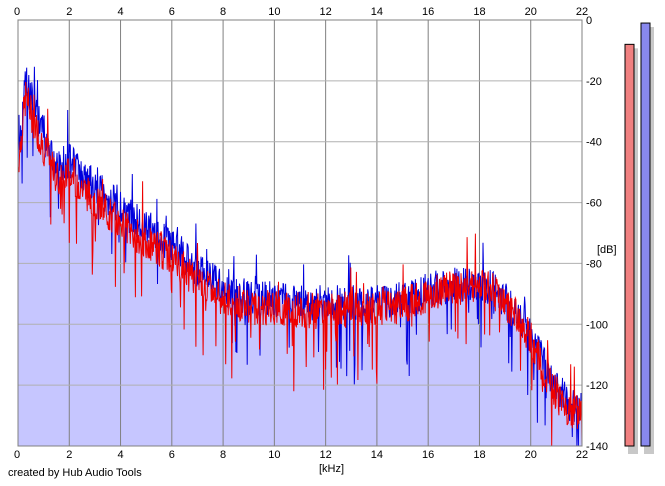  I want to click on y-axis-label: [dB], so click(607, 250).